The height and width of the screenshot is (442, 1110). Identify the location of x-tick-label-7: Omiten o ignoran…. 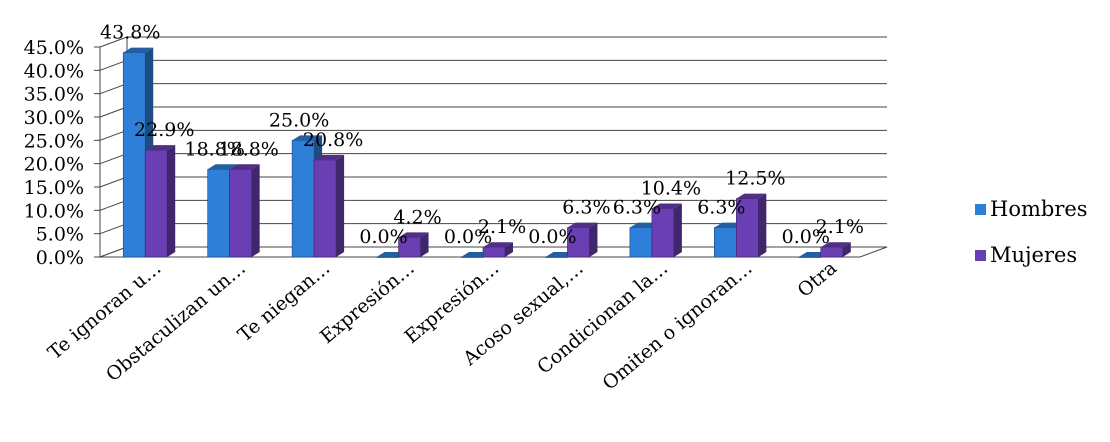
(677, 326).